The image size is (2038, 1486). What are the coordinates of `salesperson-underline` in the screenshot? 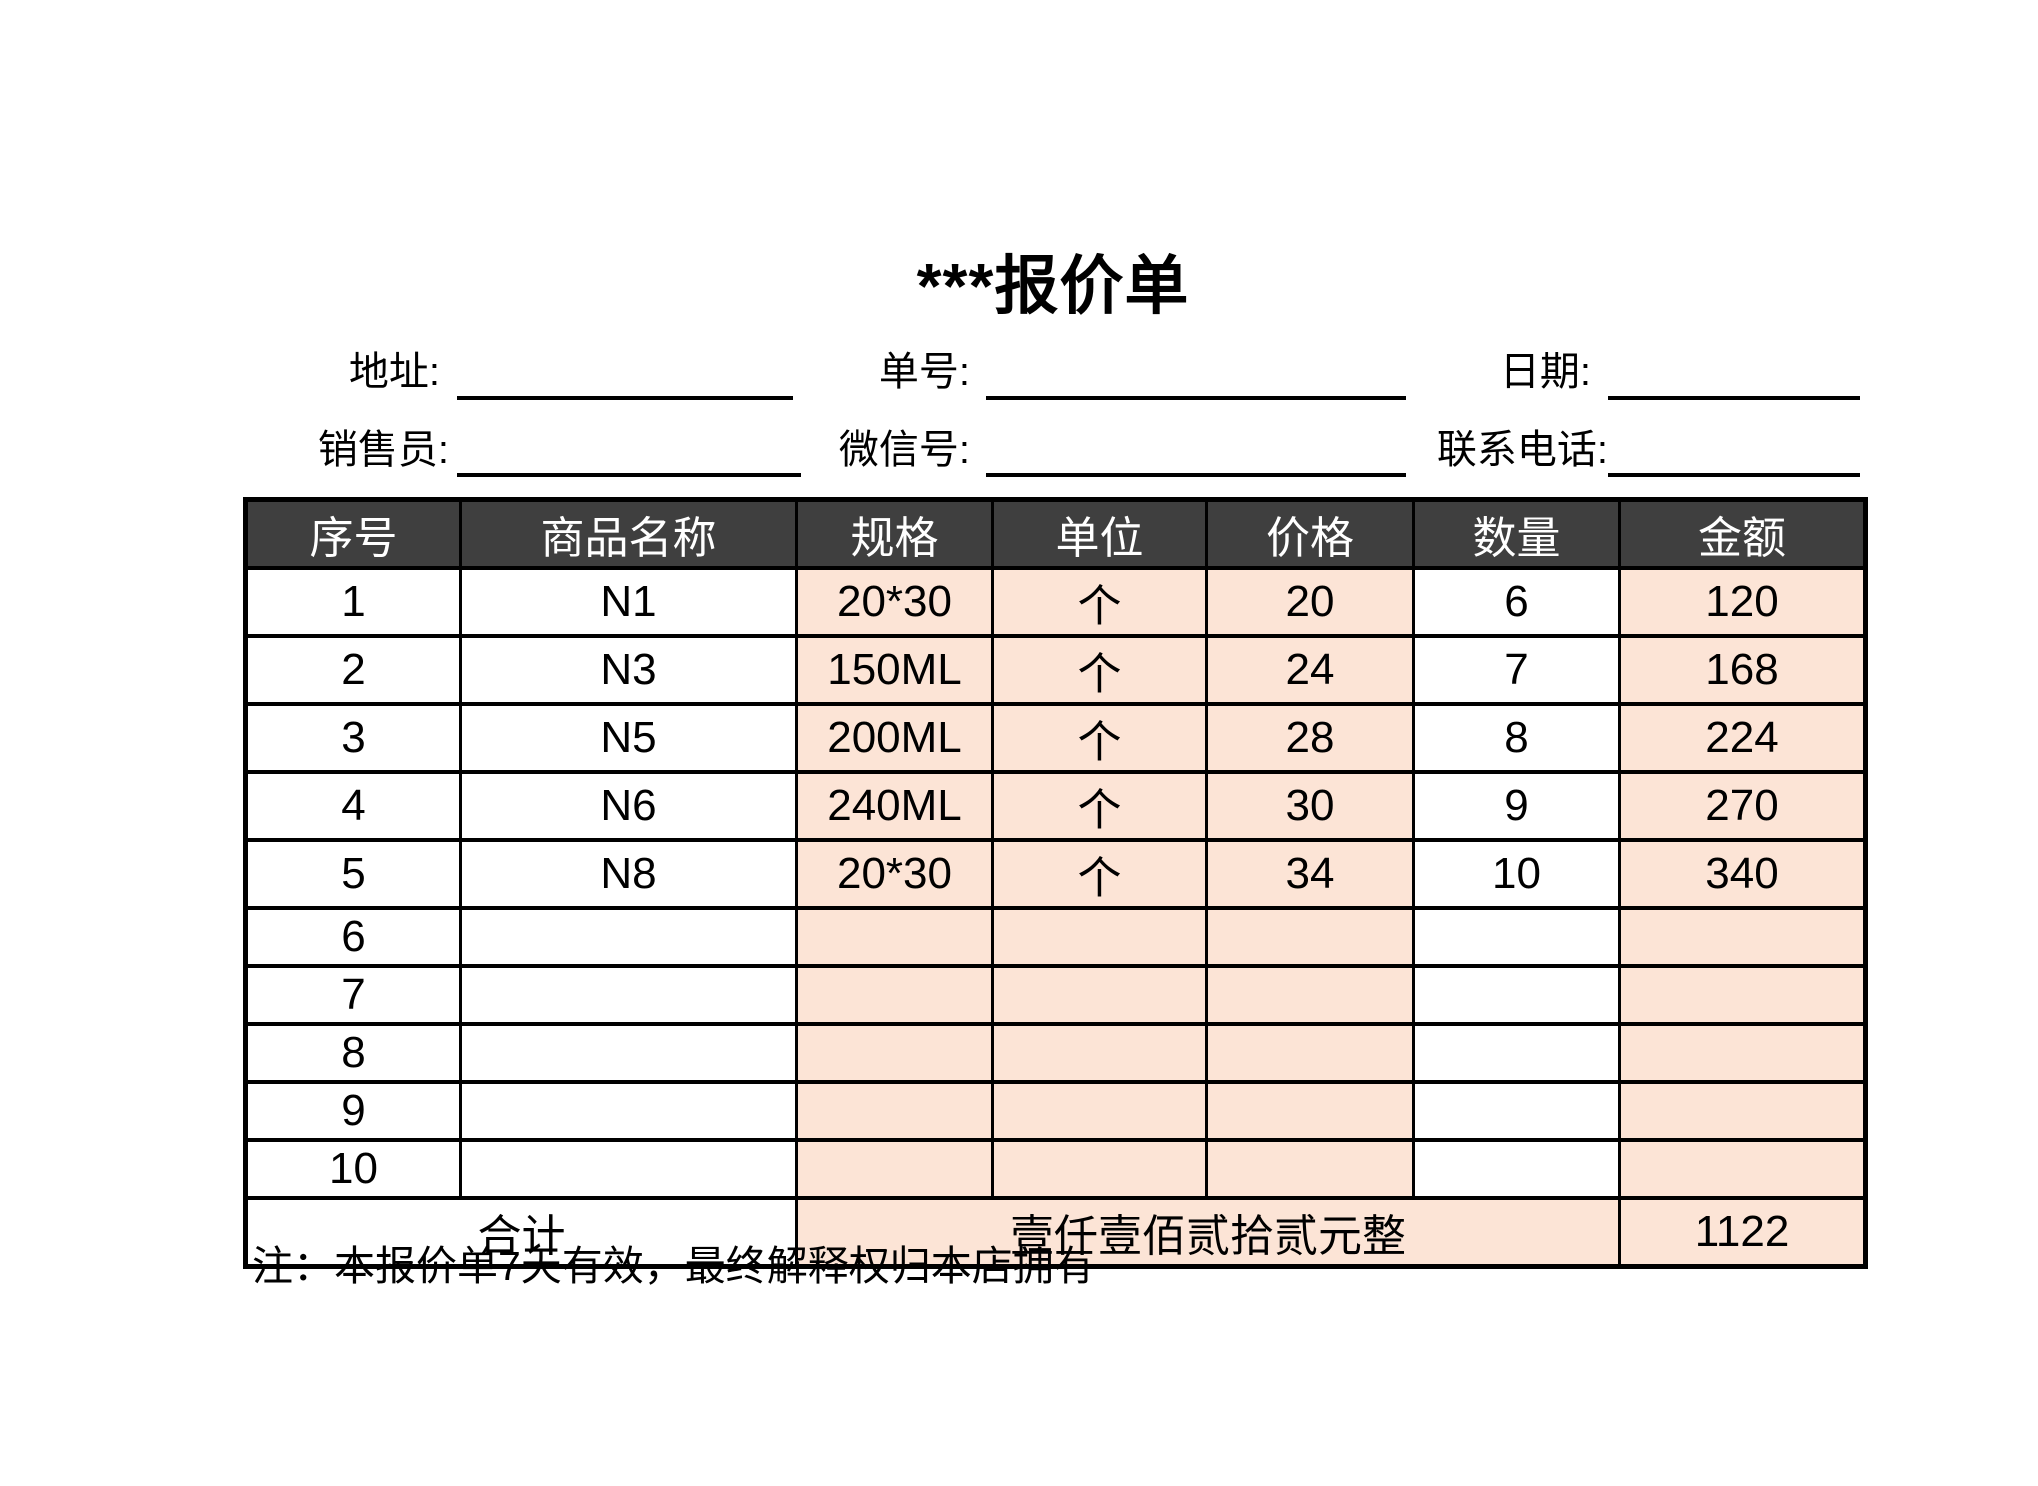 It's located at (629, 475).